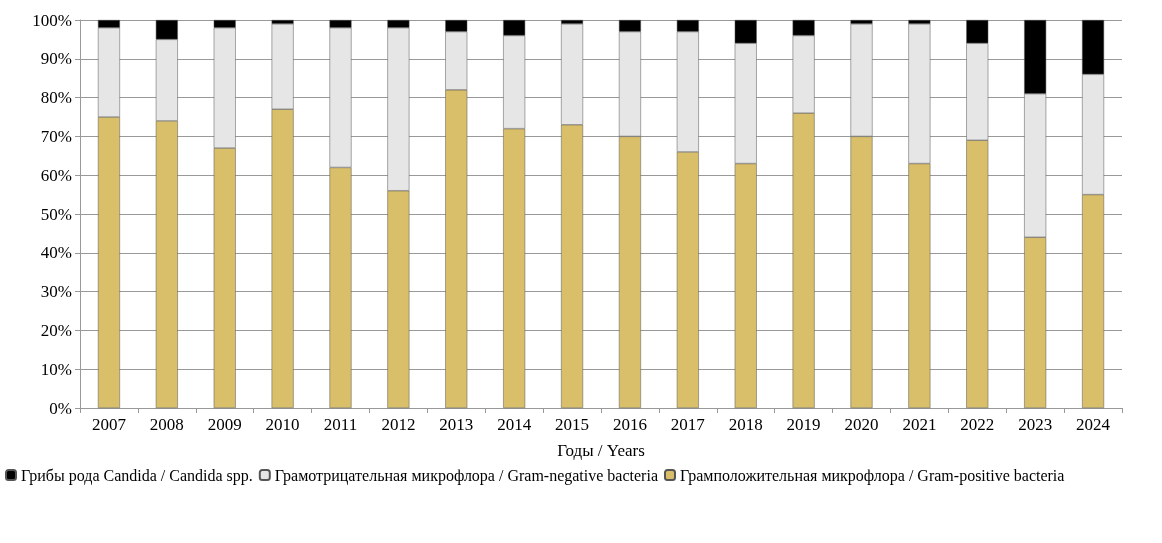 Image resolution: width=1162 pixels, height=543 pixels. I want to click on y-tick-label: 80%, so click(56, 98).